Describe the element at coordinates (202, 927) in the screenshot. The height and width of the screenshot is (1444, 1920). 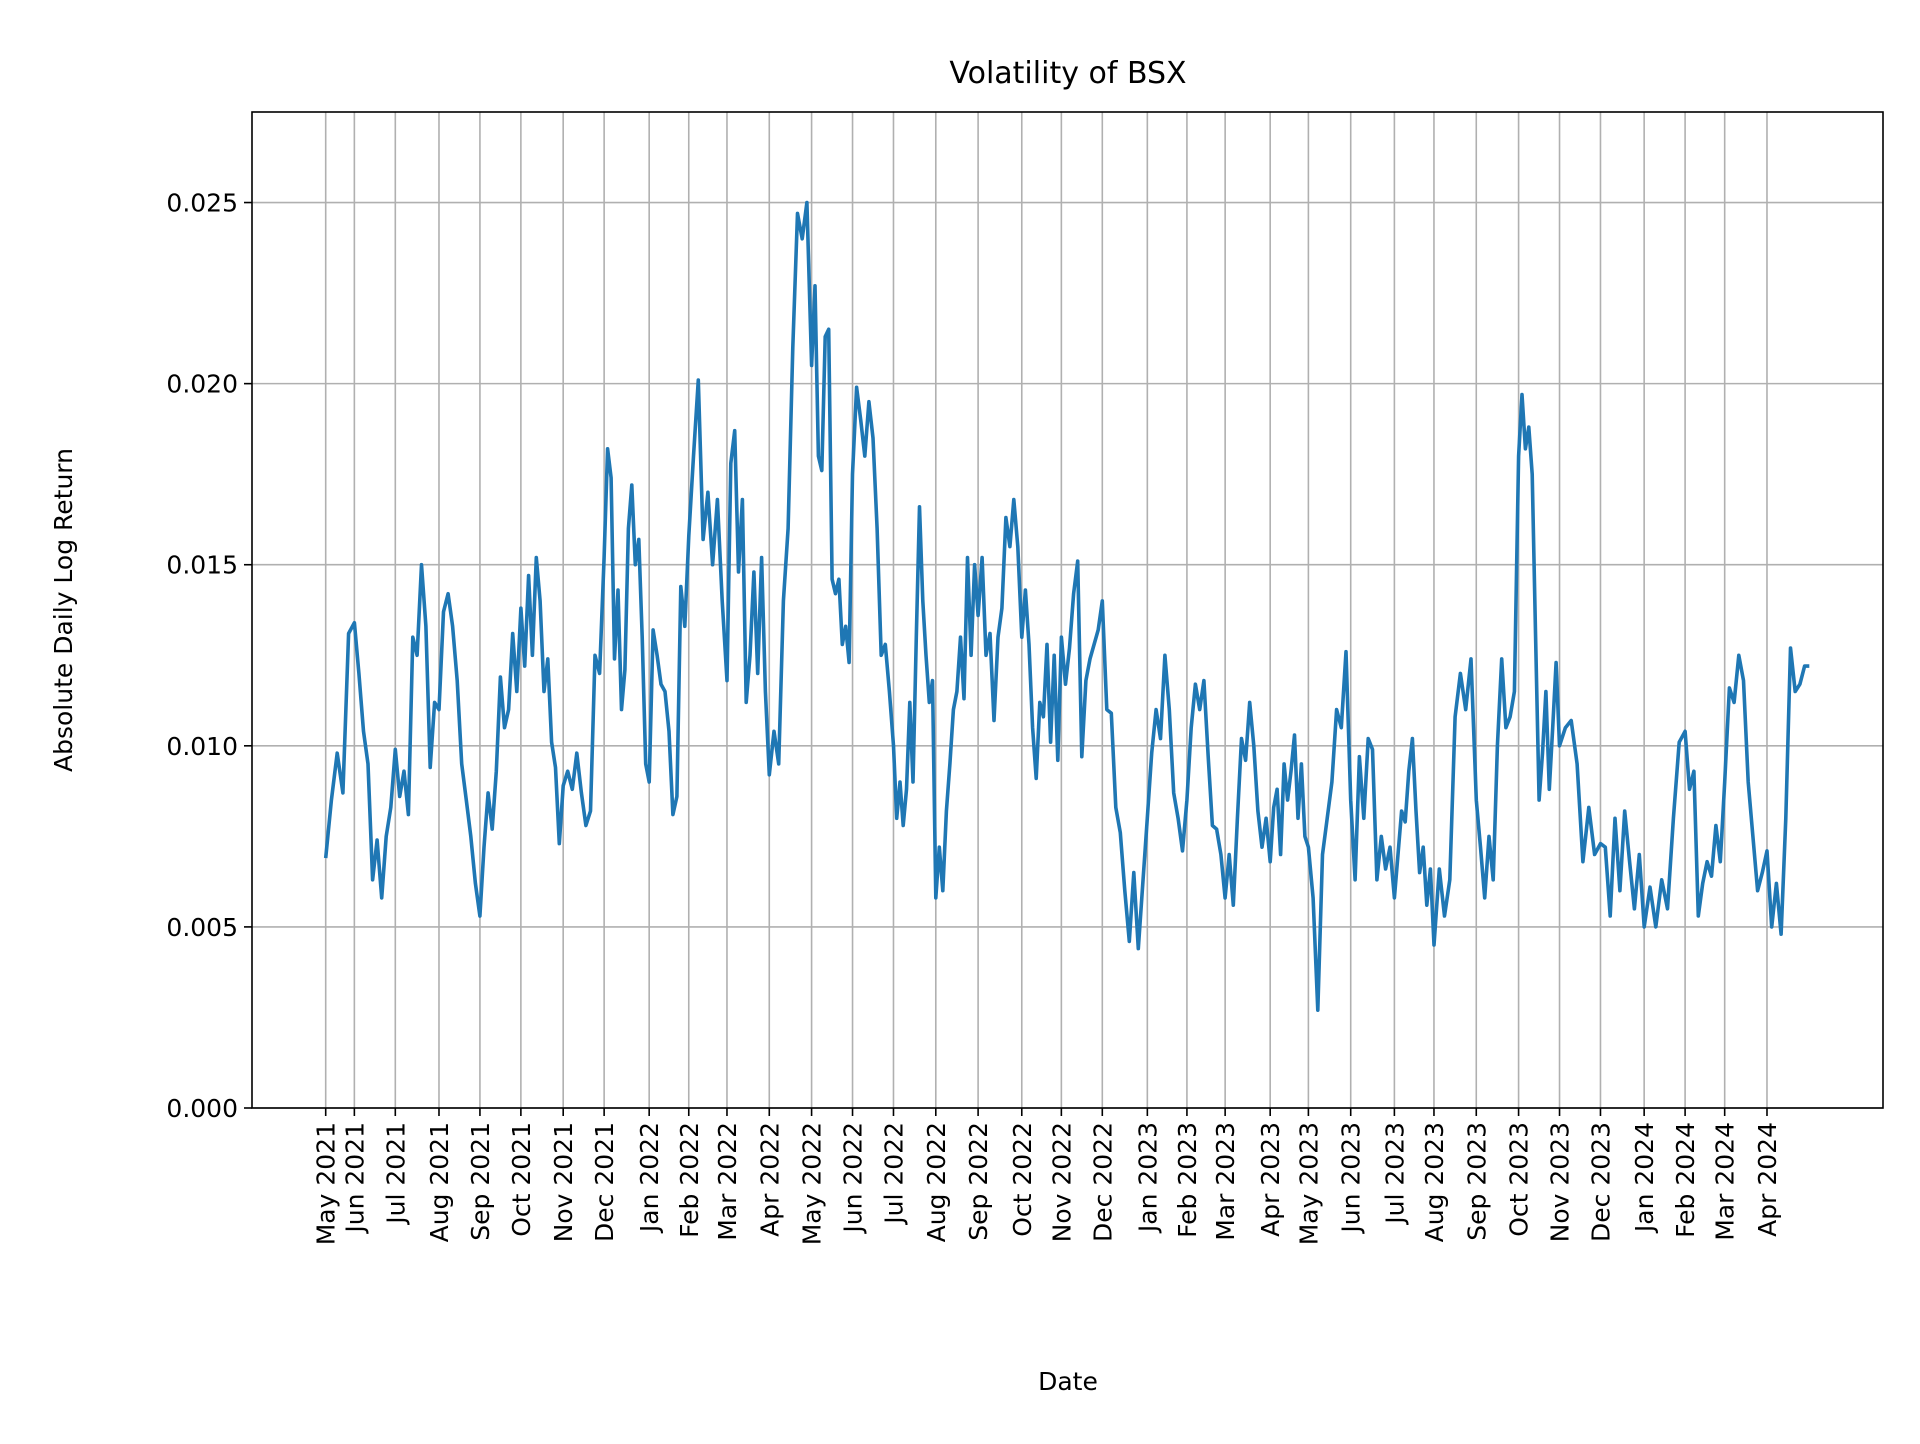
I see `y-tick-label: 0.005` at that location.